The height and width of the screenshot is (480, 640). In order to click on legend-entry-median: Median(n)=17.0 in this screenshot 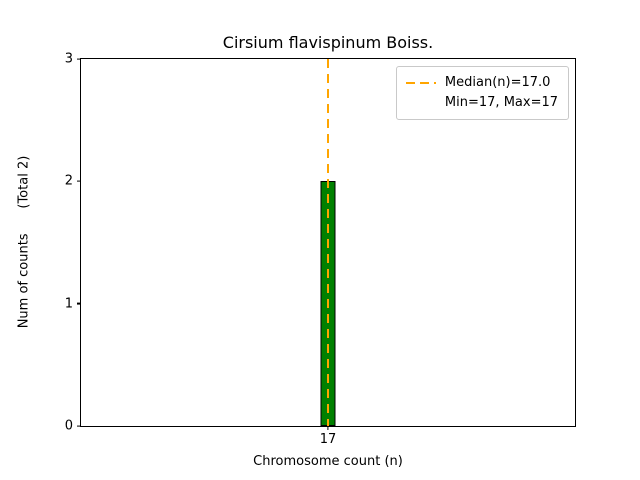, I will do `click(481, 83)`.